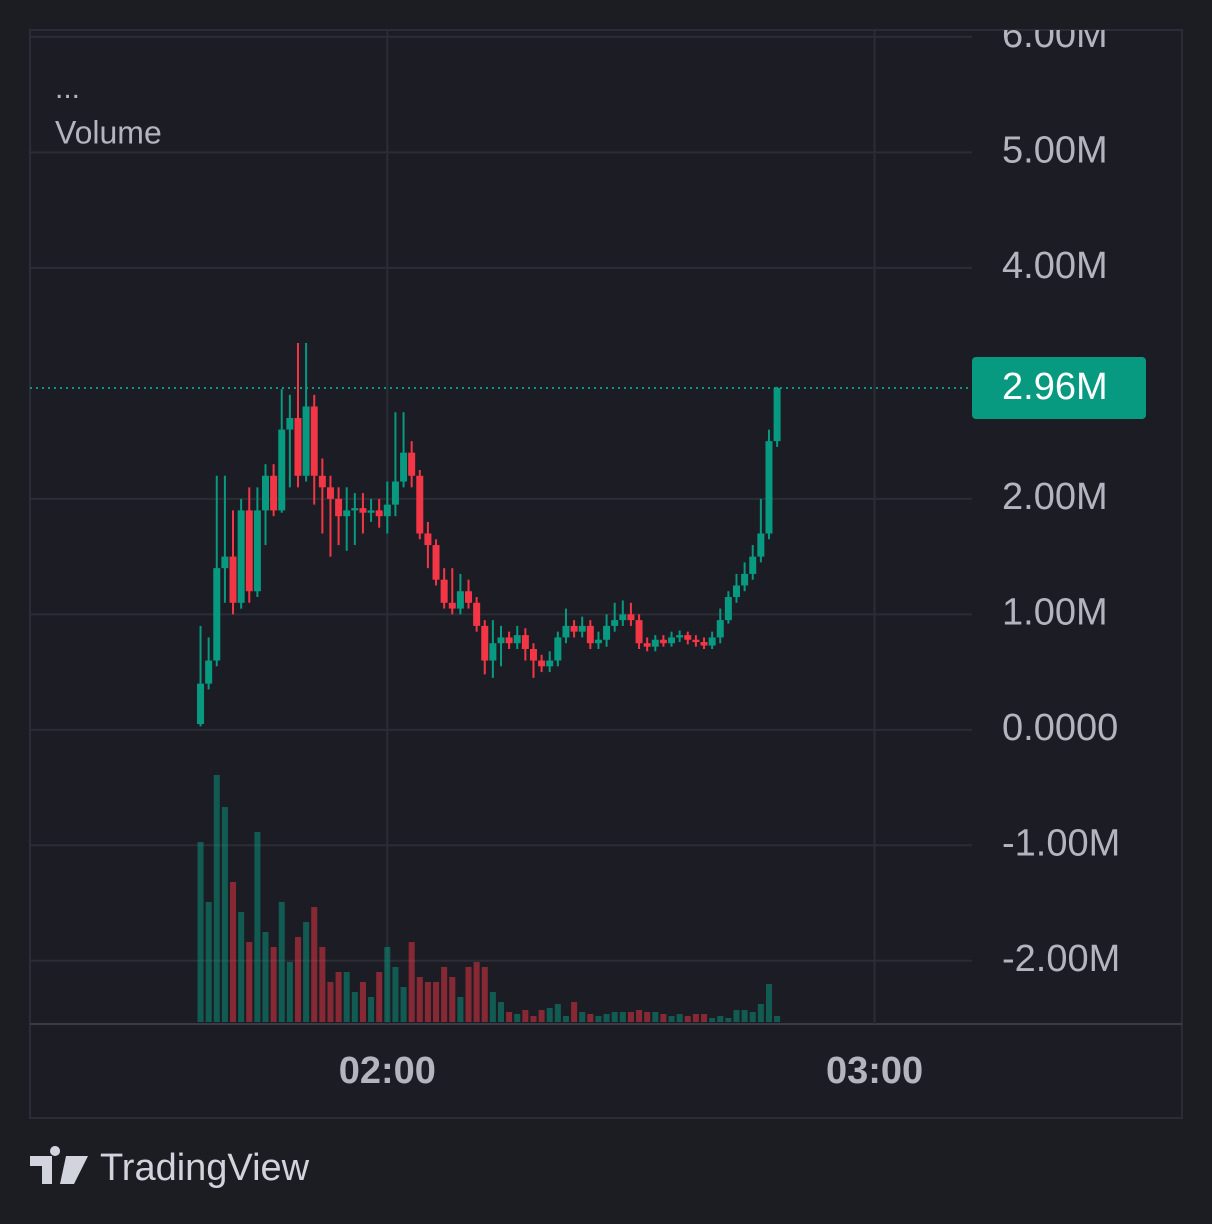 This screenshot has height=1224, width=1212. Describe the element at coordinates (1055, 35) in the screenshot. I see `y-tick-label: 6.00M` at that location.